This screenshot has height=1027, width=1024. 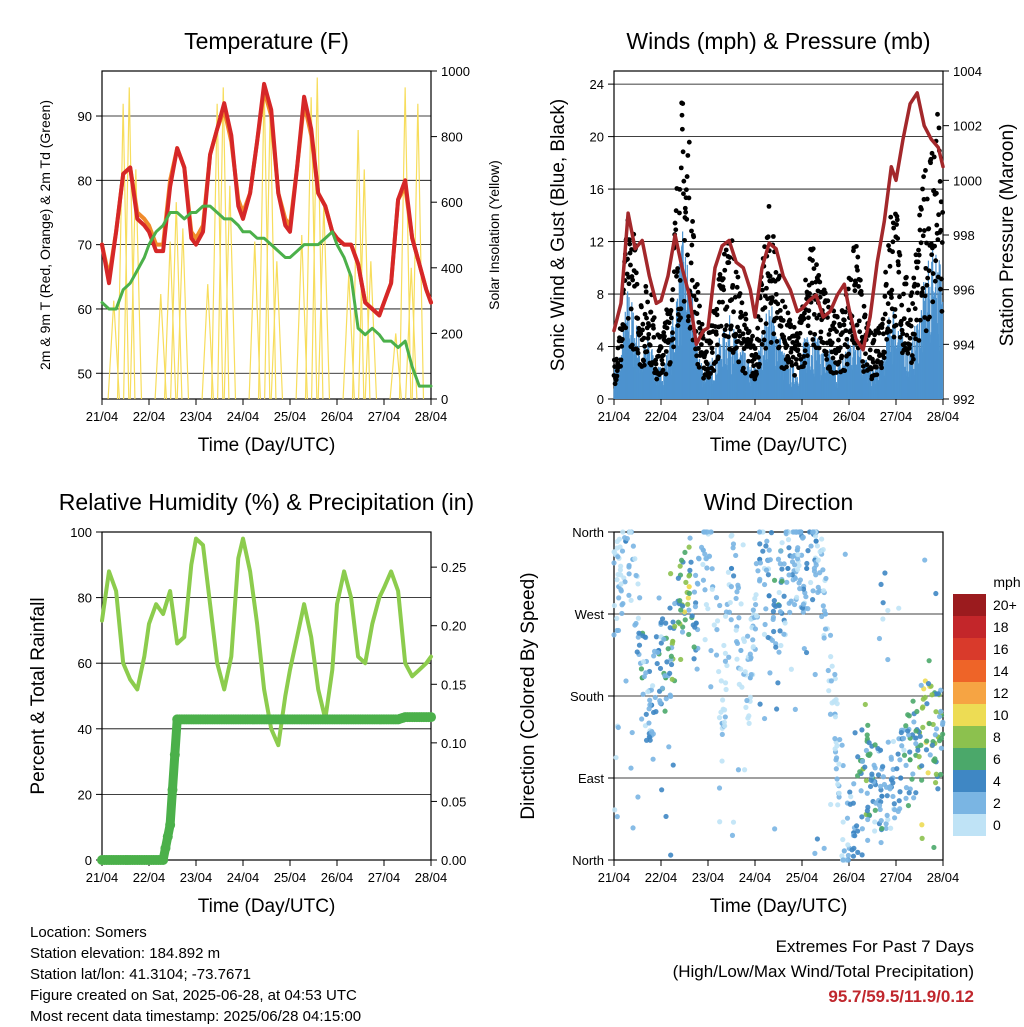 What do you see at coordinates (85, 116) in the screenshot?
I see `y-tick-label: 90` at bounding box center [85, 116].